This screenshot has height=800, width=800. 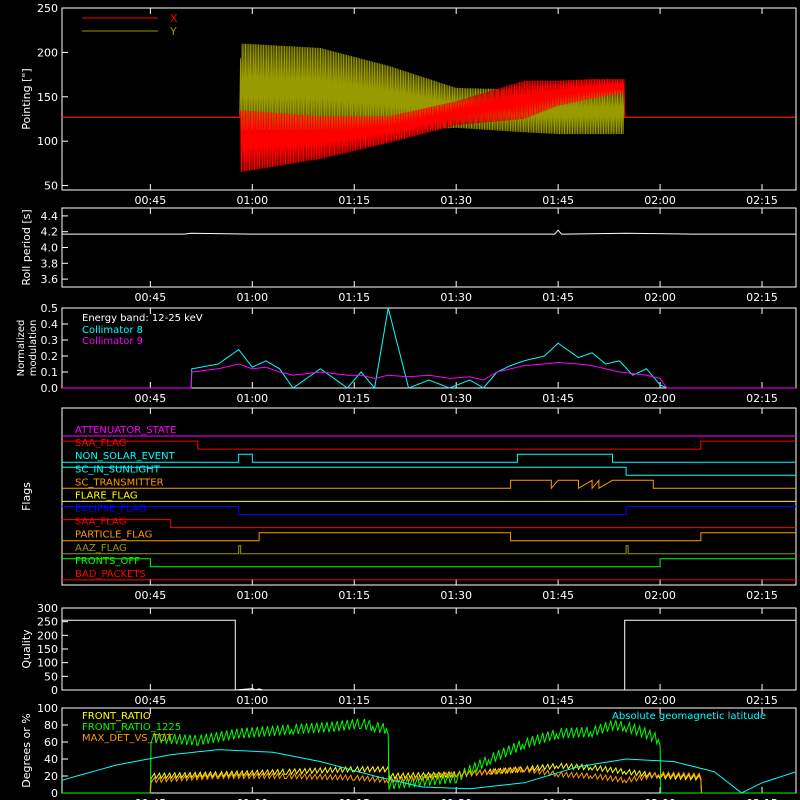 I want to click on roll_period-xtick-label: 02:00, so click(x=660, y=297).